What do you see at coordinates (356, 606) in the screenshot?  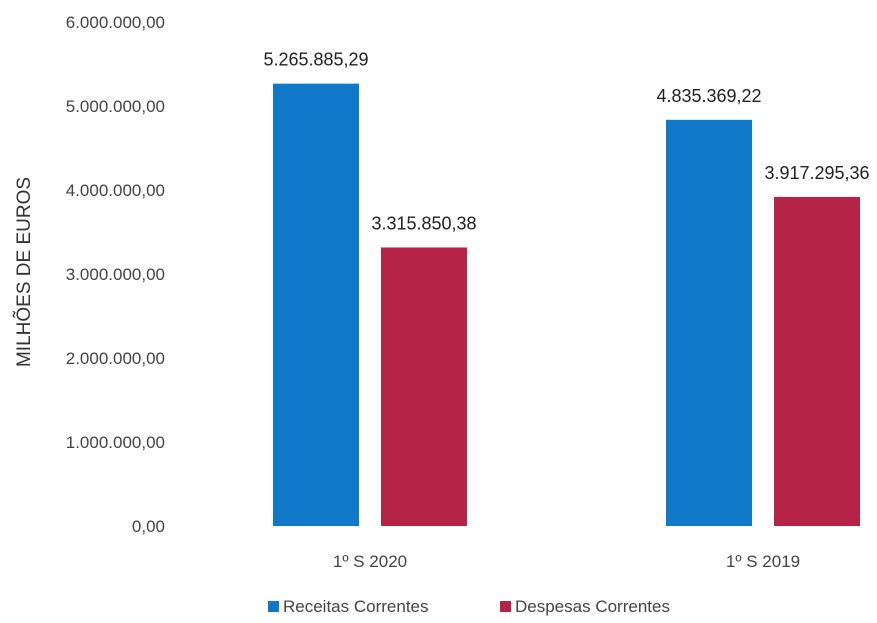 I see `legend-label: Receitas Correntes` at bounding box center [356, 606].